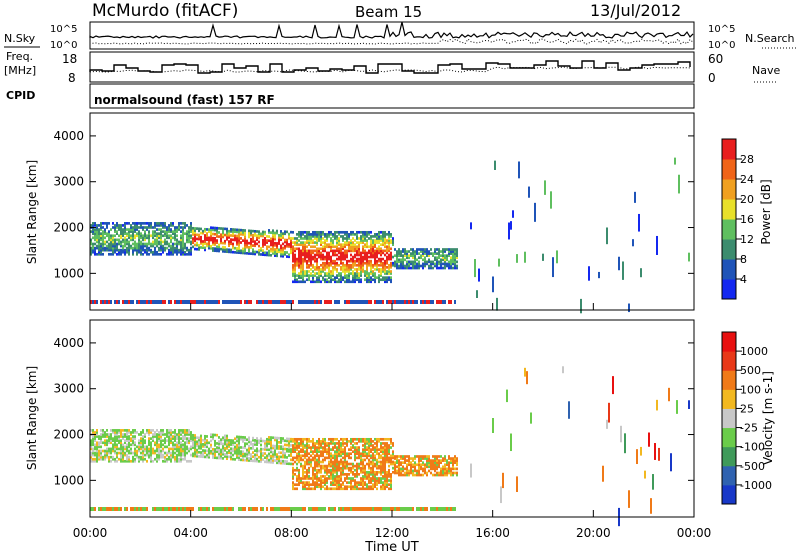 This screenshot has height=554, width=800. I want to click on colorbar-tick-label: 20, so click(747, 199).